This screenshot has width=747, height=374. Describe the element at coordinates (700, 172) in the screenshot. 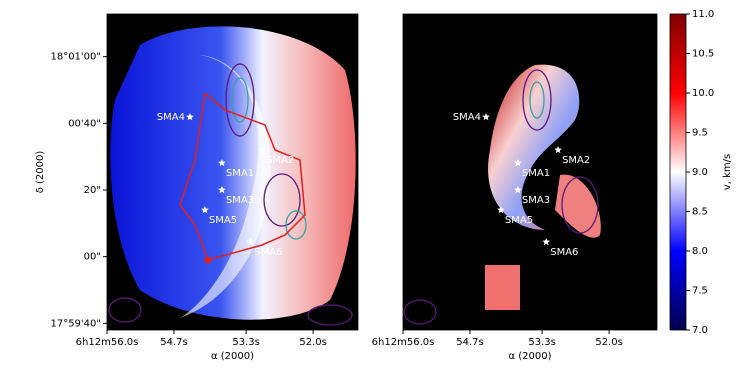

I see `colorbar-tick-label: 9.0` at that location.